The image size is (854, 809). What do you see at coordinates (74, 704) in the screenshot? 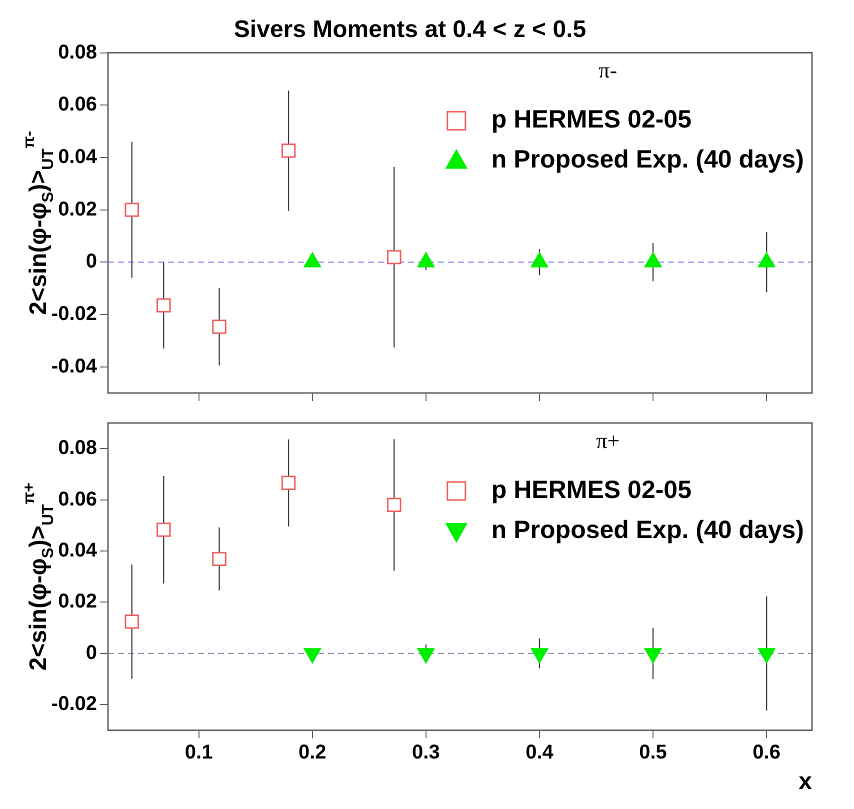
I see `y-tick-label: -0.02` at bounding box center [74, 704].